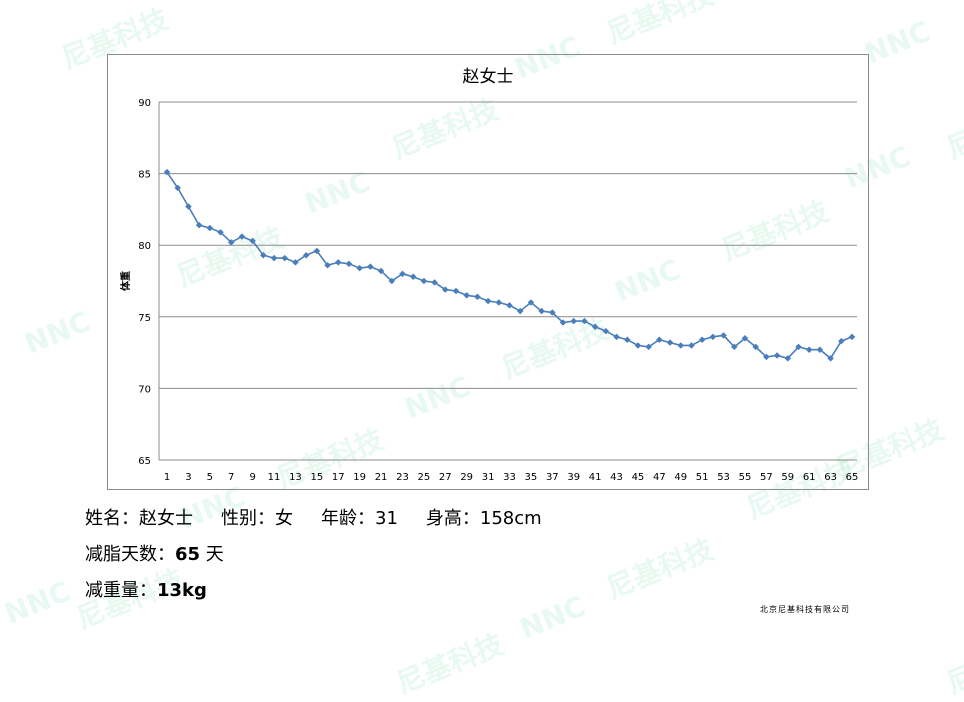 This screenshot has height=702, width=964. I want to click on x-tick-label: 5, so click(210, 477).